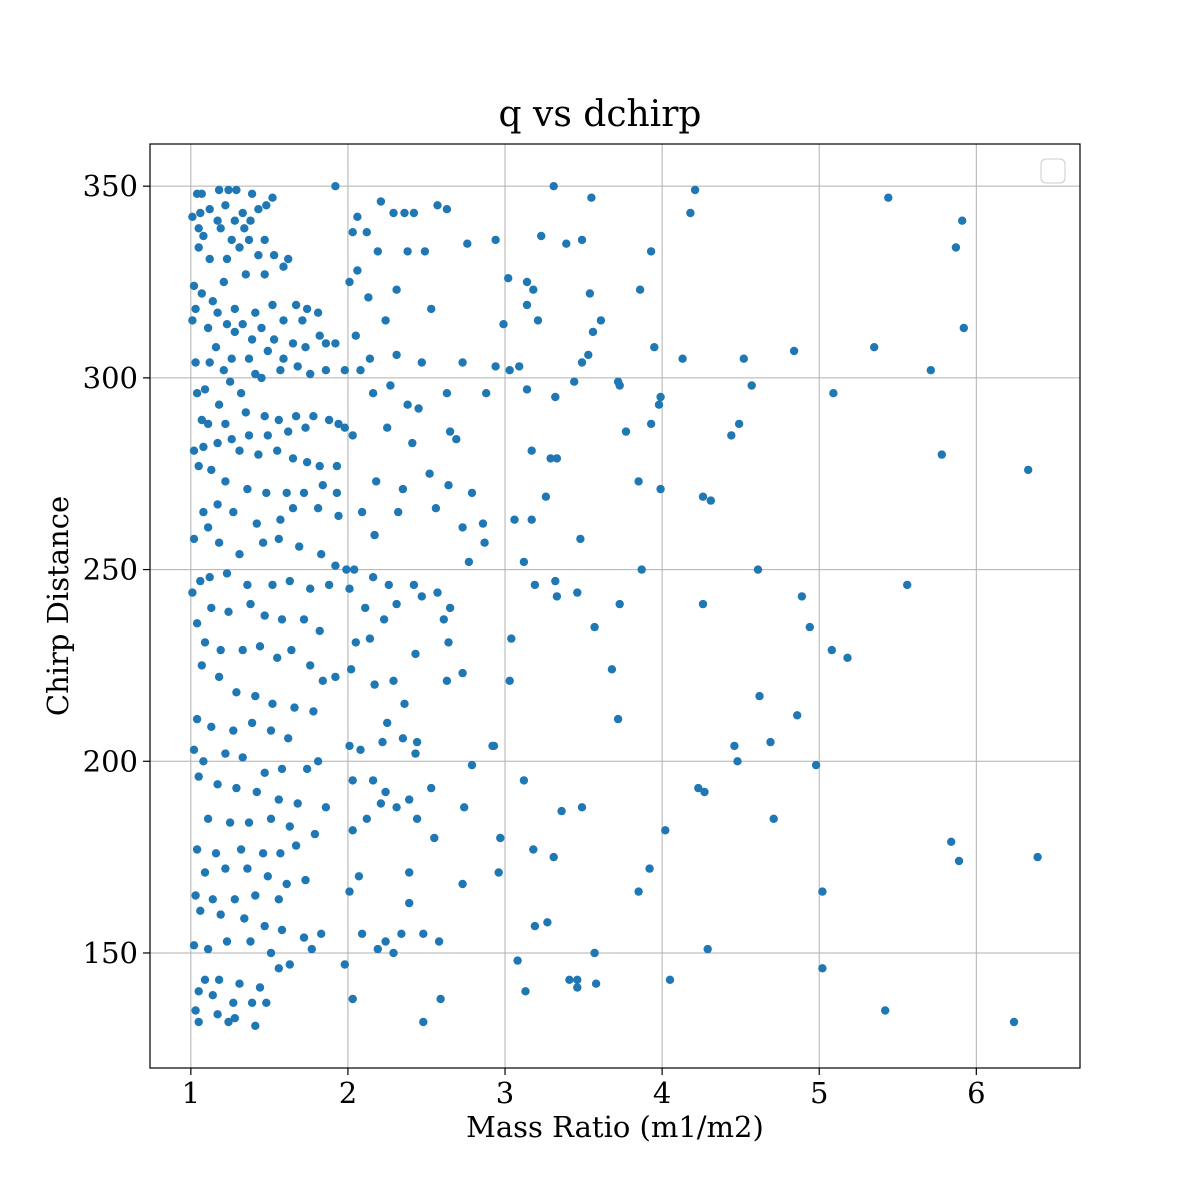 The image size is (1200, 1200). Describe the element at coordinates (600, 114) in the screenshot. I see `chart-title: q vs dchirp` at that location.